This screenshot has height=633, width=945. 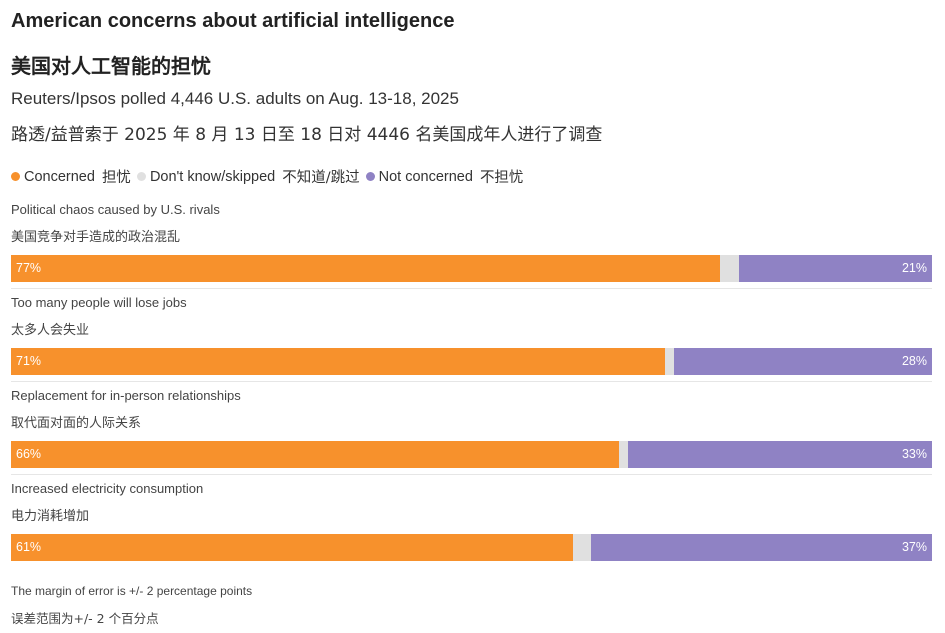 What do you see at coordinates (425, 176) in the screenshot?
I see `legend-label: Not concerned` at bounding box center [425, 176].